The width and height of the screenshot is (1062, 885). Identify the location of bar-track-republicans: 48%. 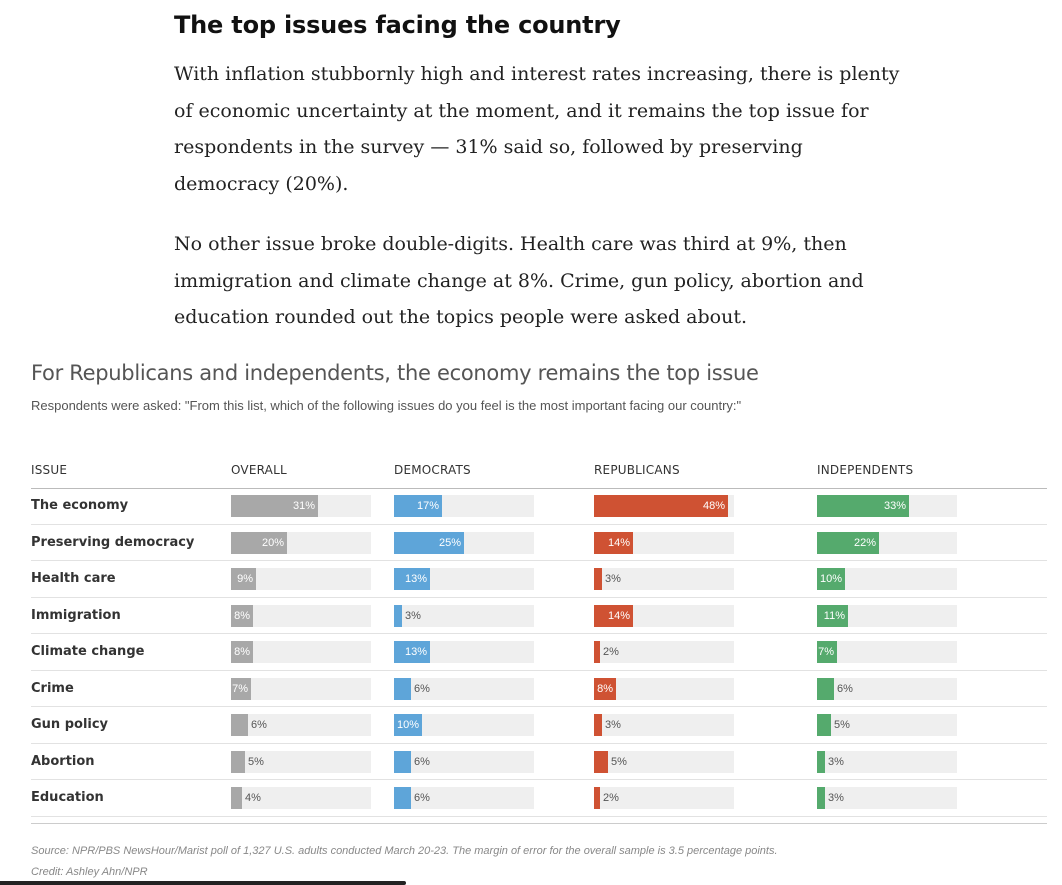
(664, 506).